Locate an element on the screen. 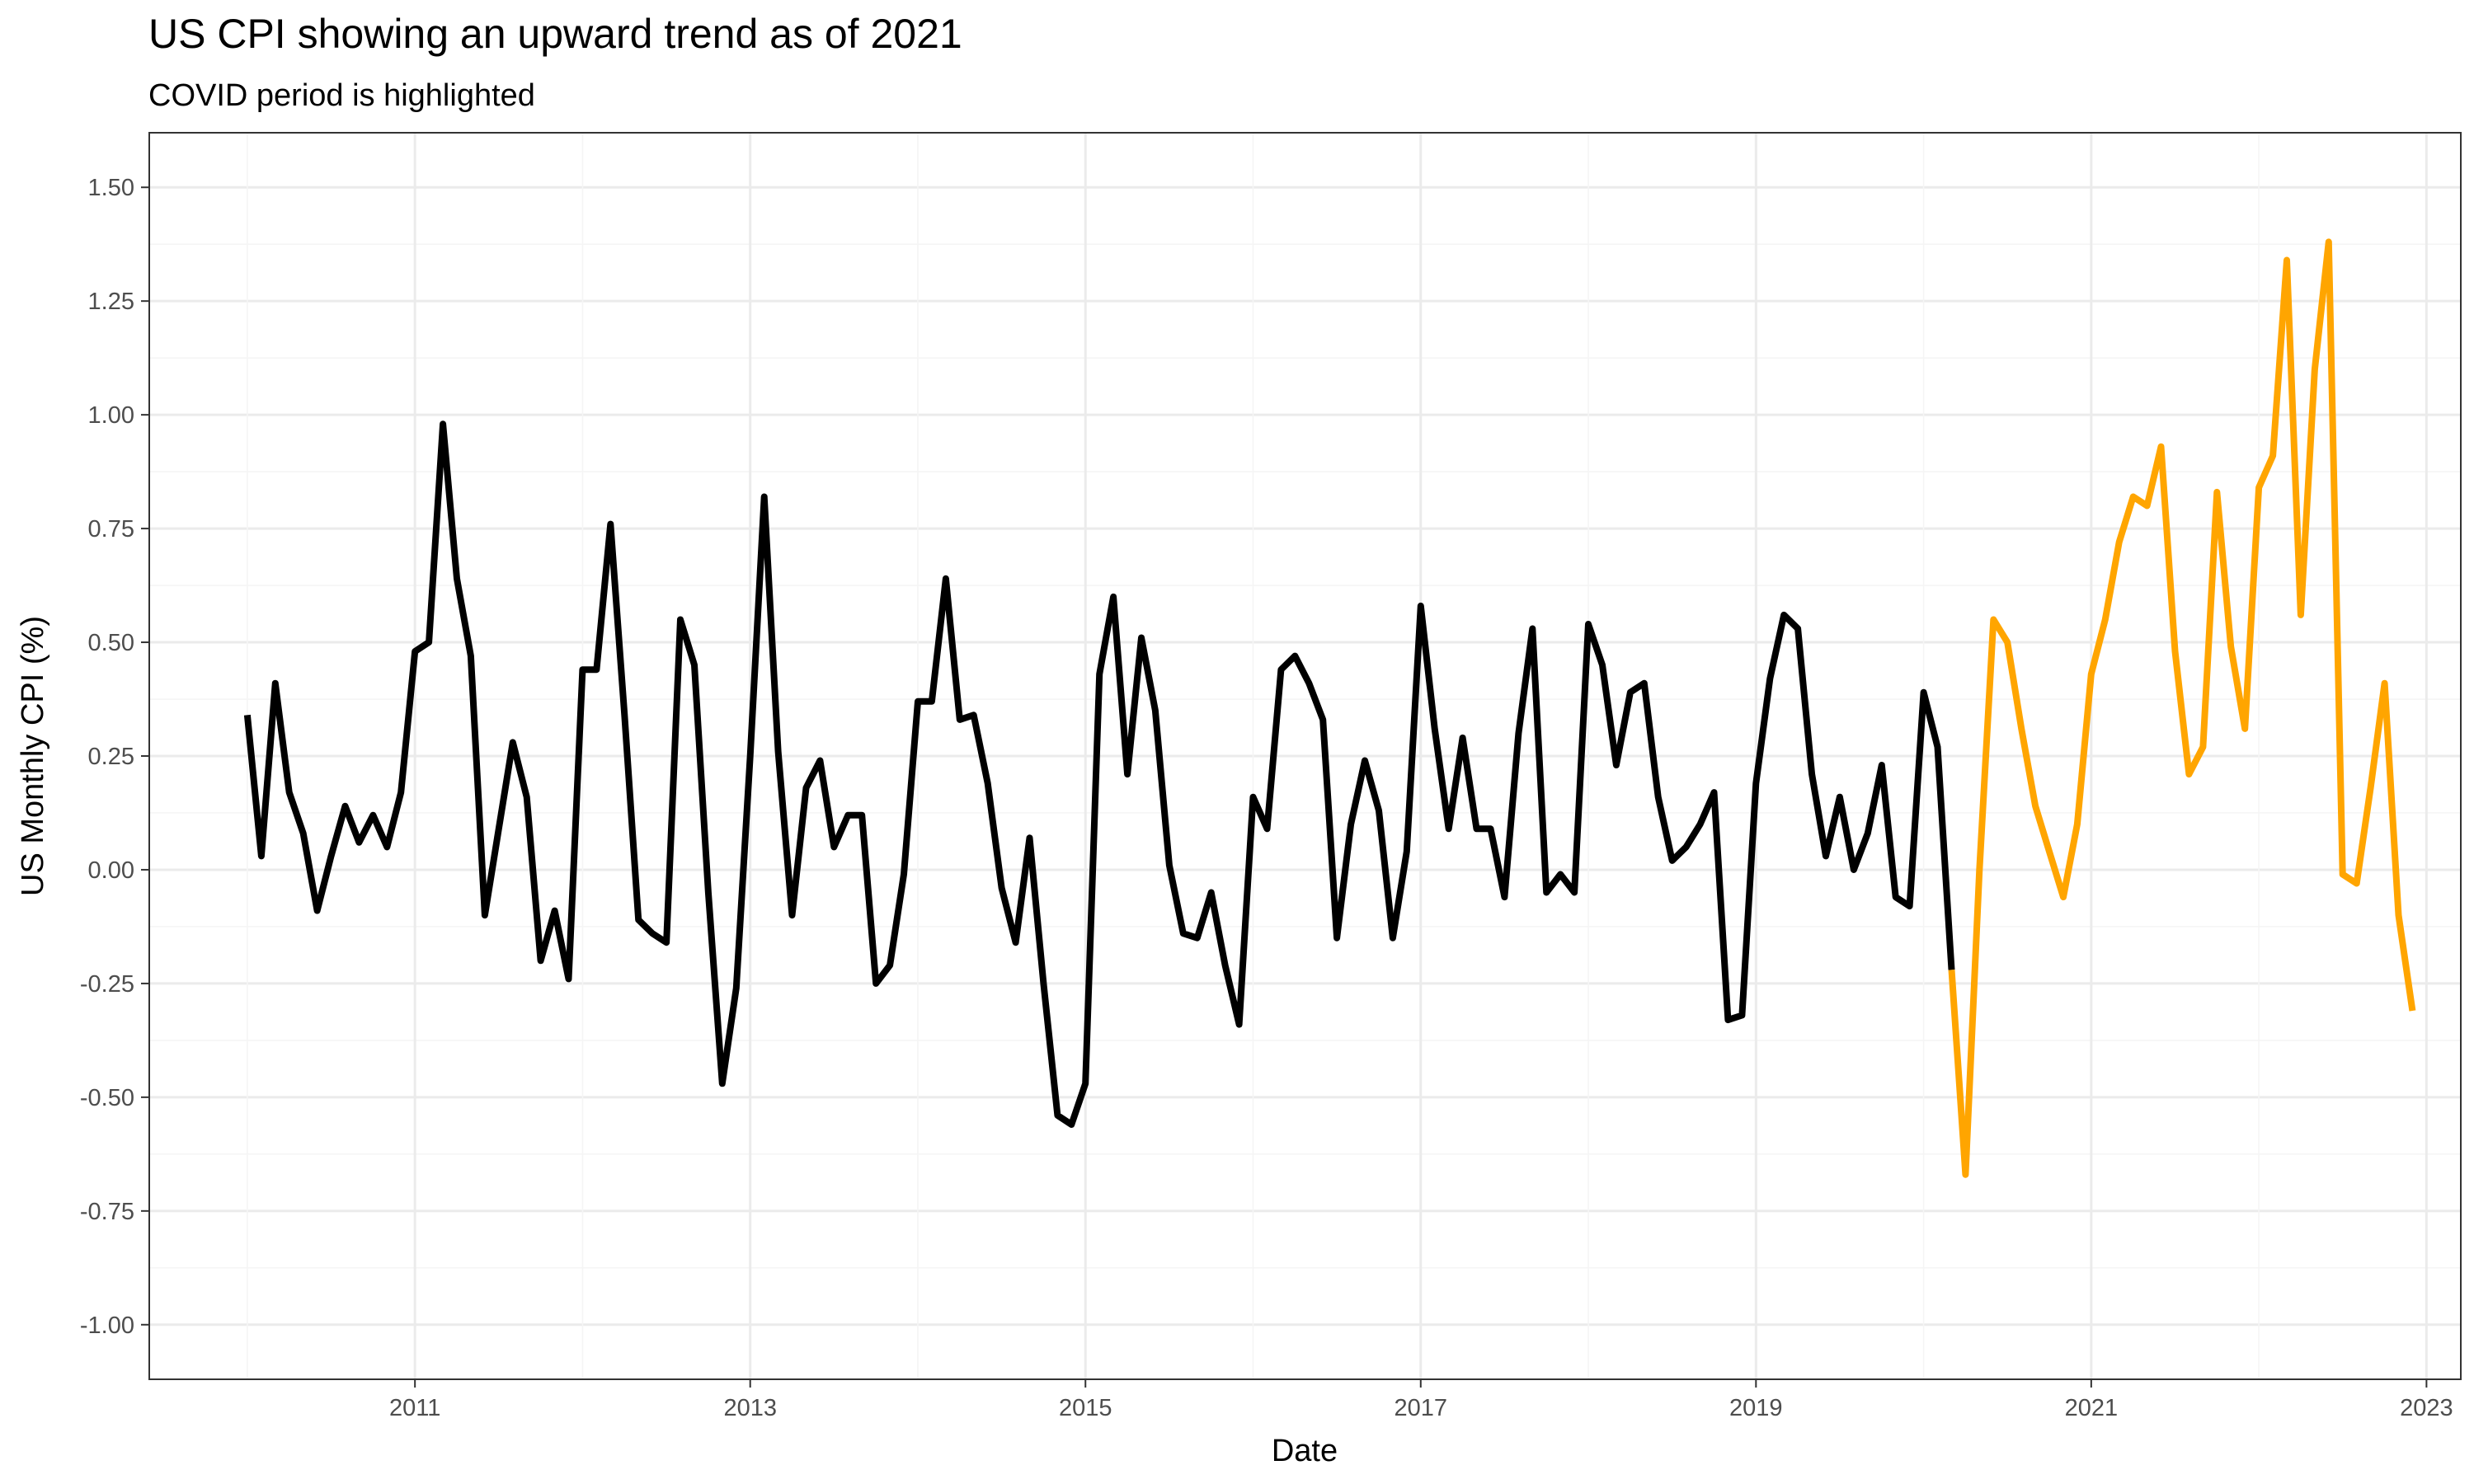 The height and width of the screenshot is (1484, 2474). x-tick-label: 2015 is located at coordinates (1085, 1408).